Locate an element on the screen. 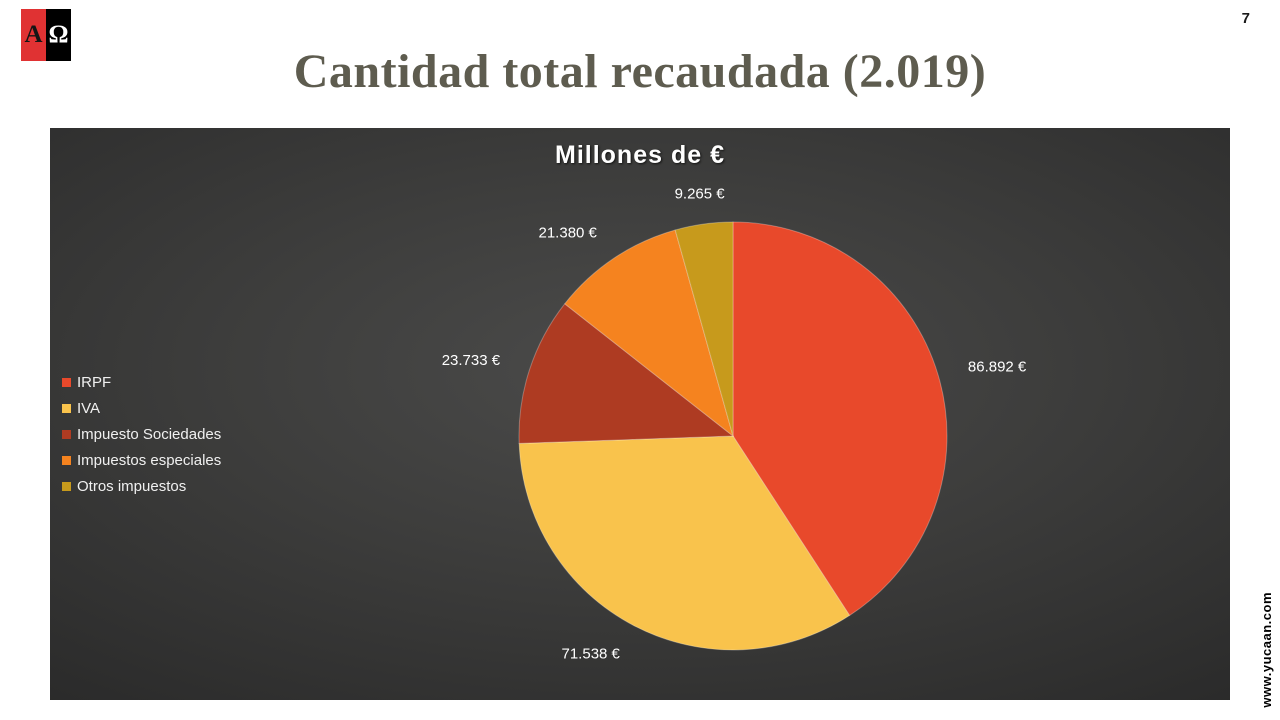  legend-item: Impuesto Sociedades is located at coordinates (141, 434).